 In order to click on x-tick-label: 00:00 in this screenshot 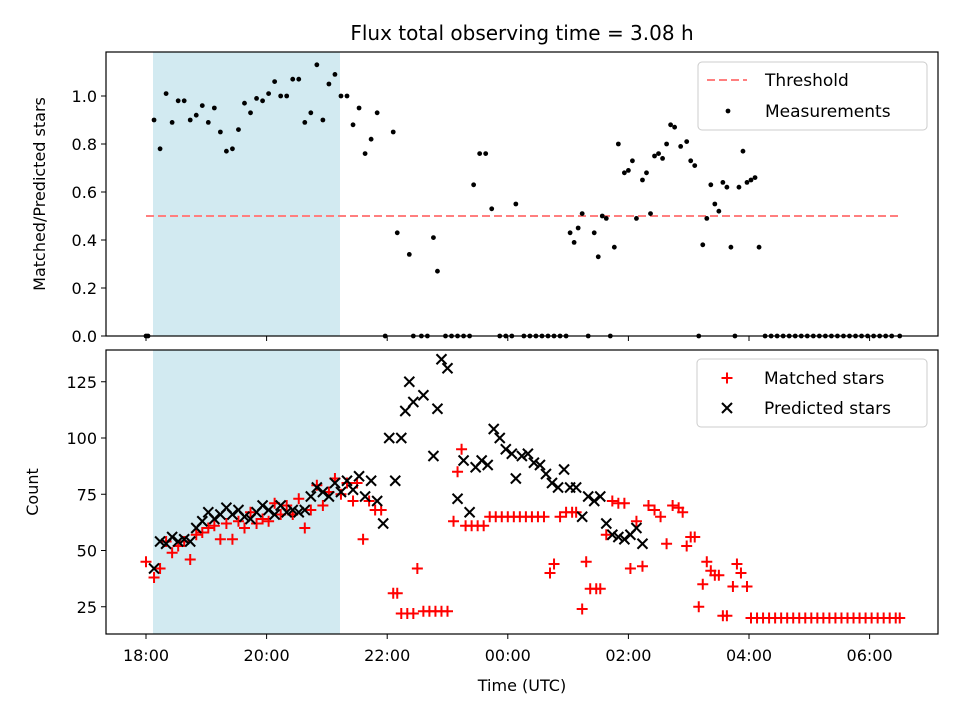, I will do `click(508, 655)`.